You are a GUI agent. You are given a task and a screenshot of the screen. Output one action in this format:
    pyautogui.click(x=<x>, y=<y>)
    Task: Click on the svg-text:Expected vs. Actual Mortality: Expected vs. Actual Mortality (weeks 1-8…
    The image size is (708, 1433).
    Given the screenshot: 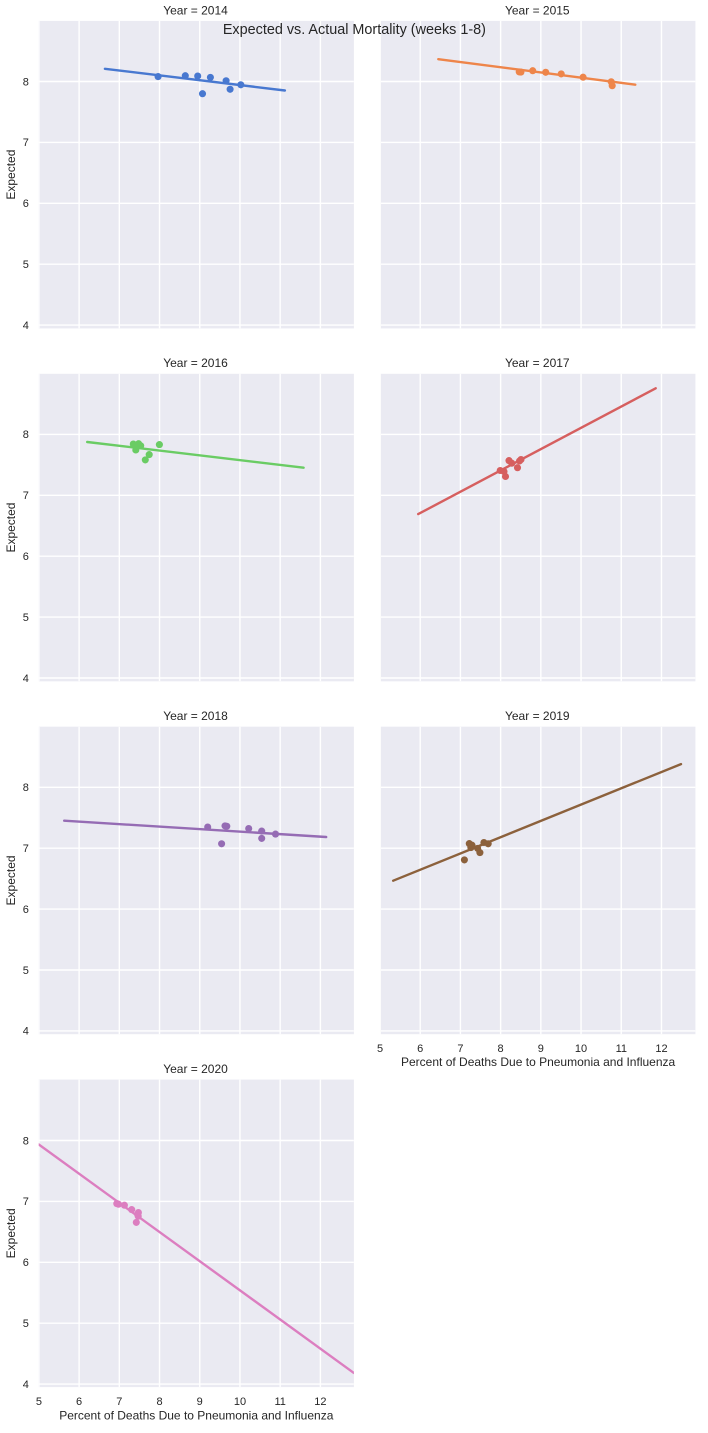 What is the action you would take?
    pyautogui.click(x=354, y=30)
    